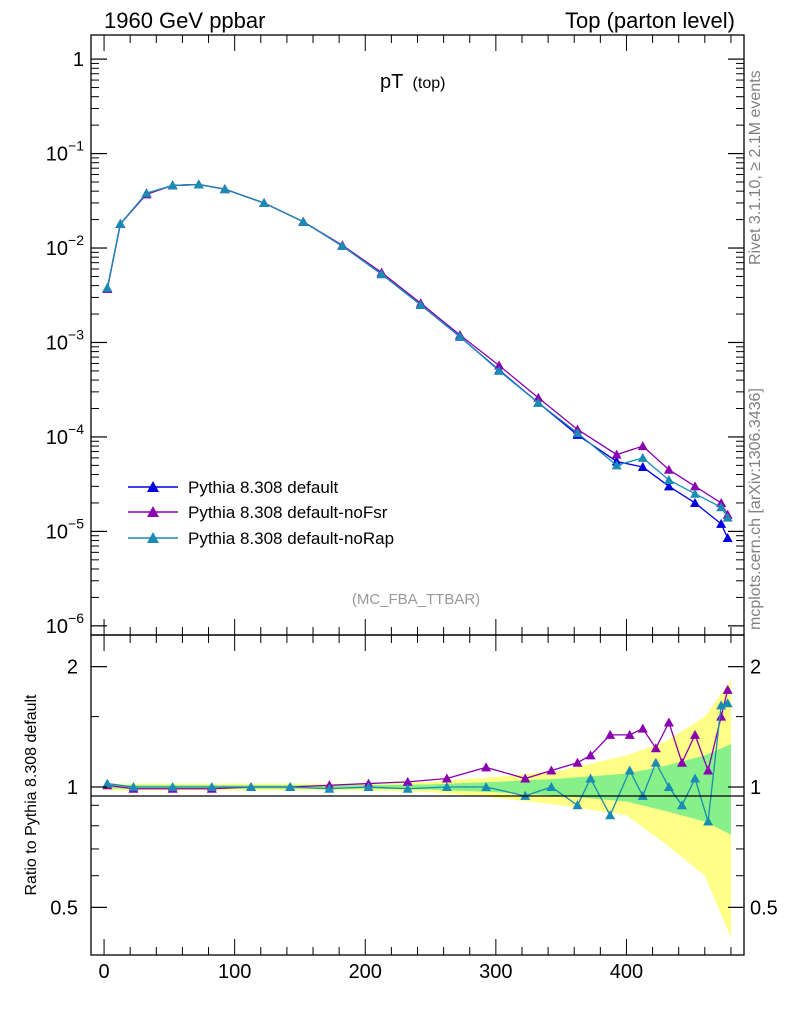 This screenshot has width=786, height=1024. I want to click on main-y-tick-label: 1, so click(78, 60).